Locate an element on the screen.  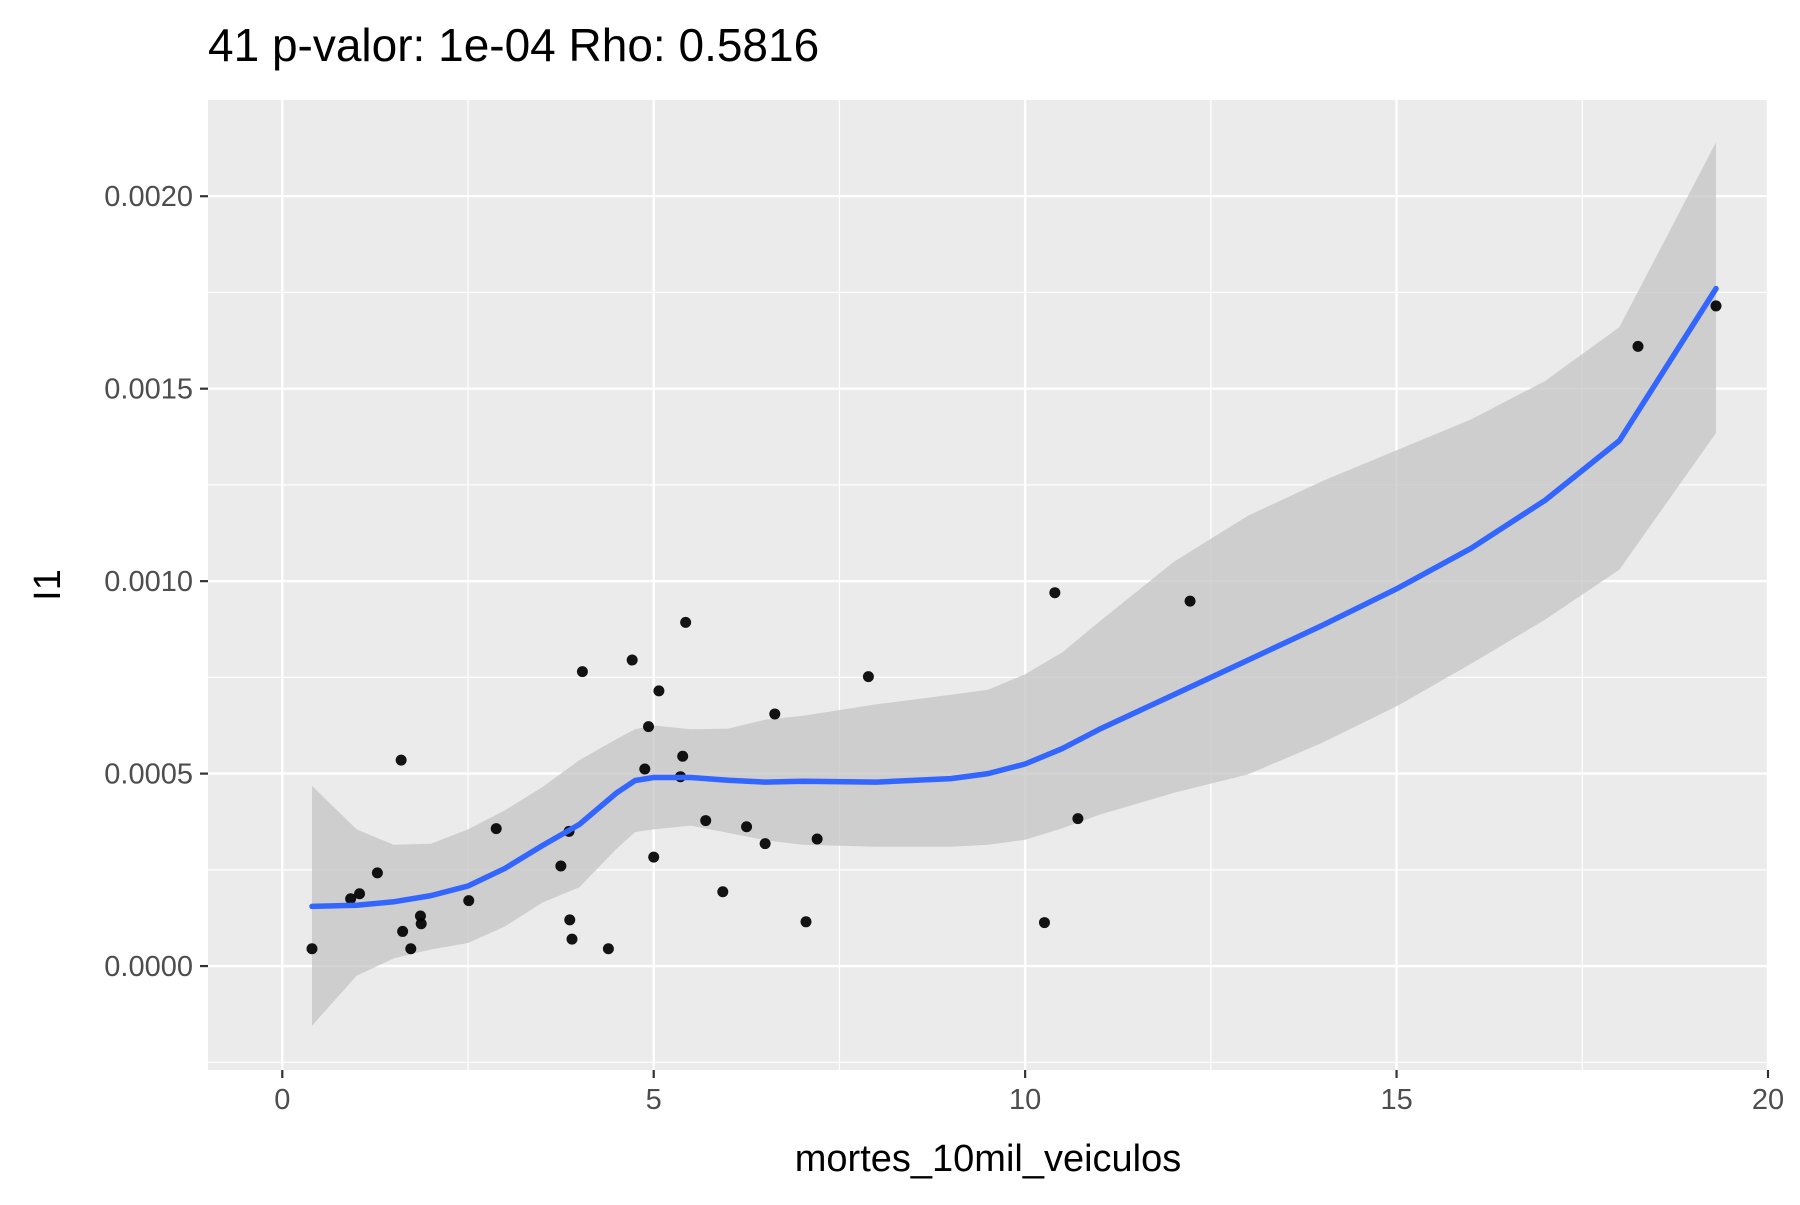
y-tick-label: 0.0005 is located at coordinates (148, 775).